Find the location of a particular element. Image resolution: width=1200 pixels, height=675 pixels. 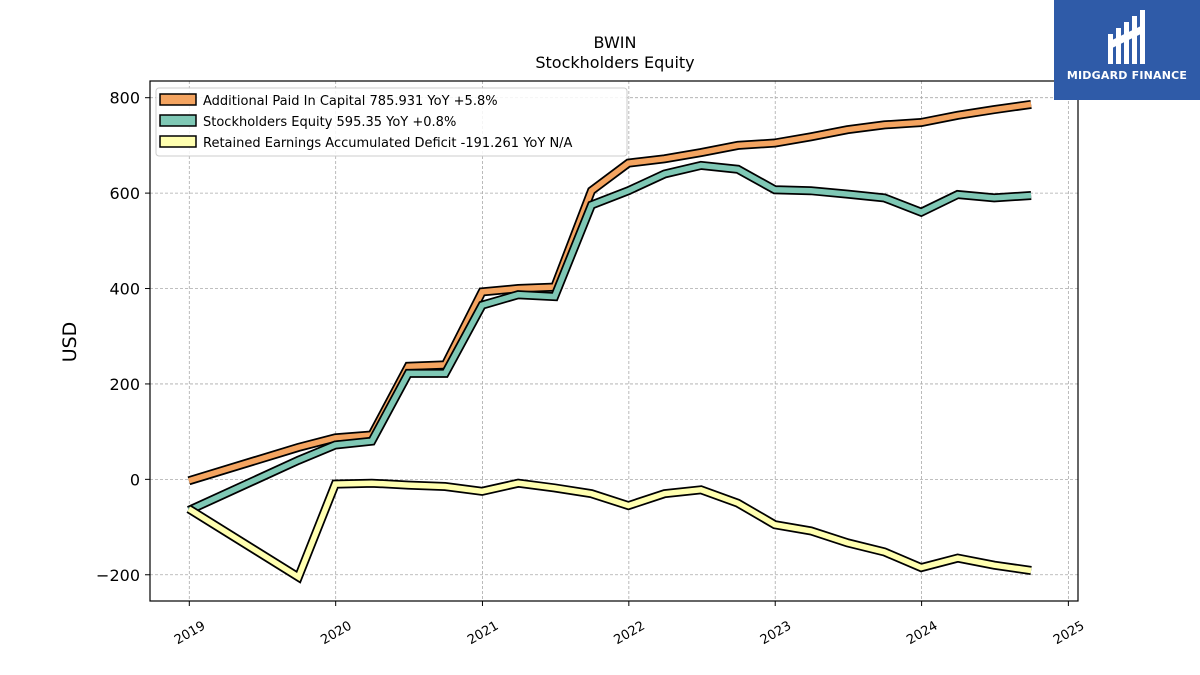

legend-box is located at coordinates (391, 122).